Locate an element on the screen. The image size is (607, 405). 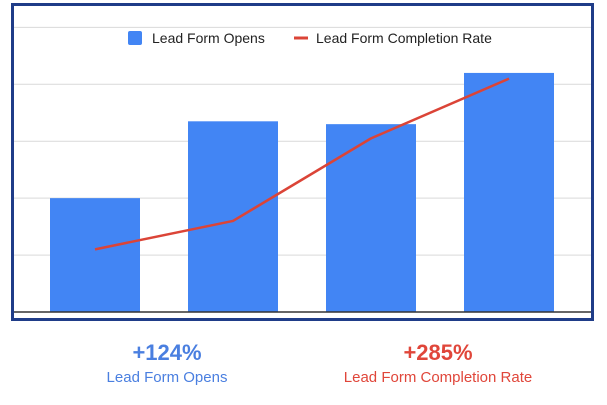
stat-opens-label: Lead Form Opens is located at coordinates (167, 377).